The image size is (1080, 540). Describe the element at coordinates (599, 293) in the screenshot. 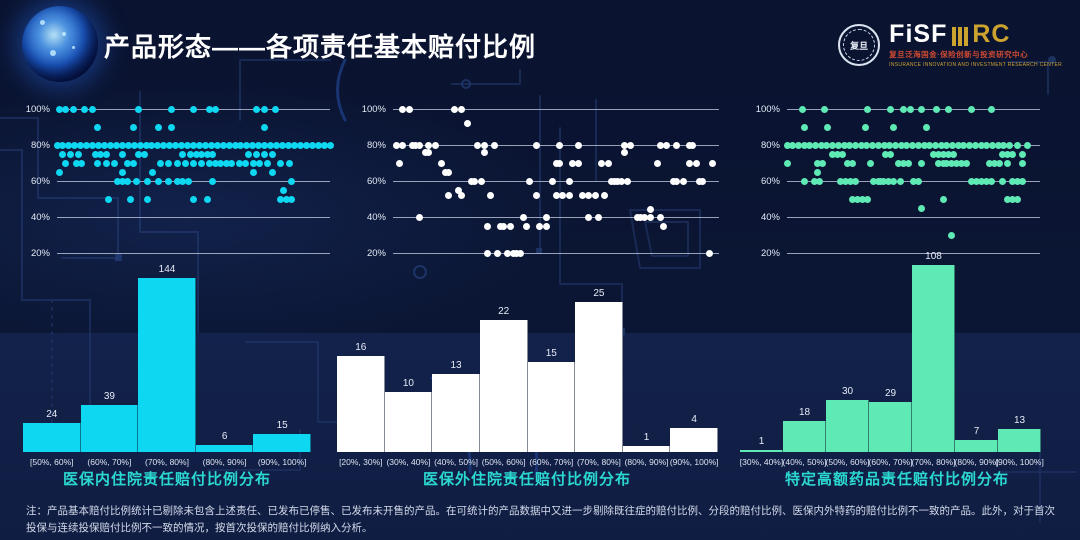

I see `bar-value-label: 25` at that location.